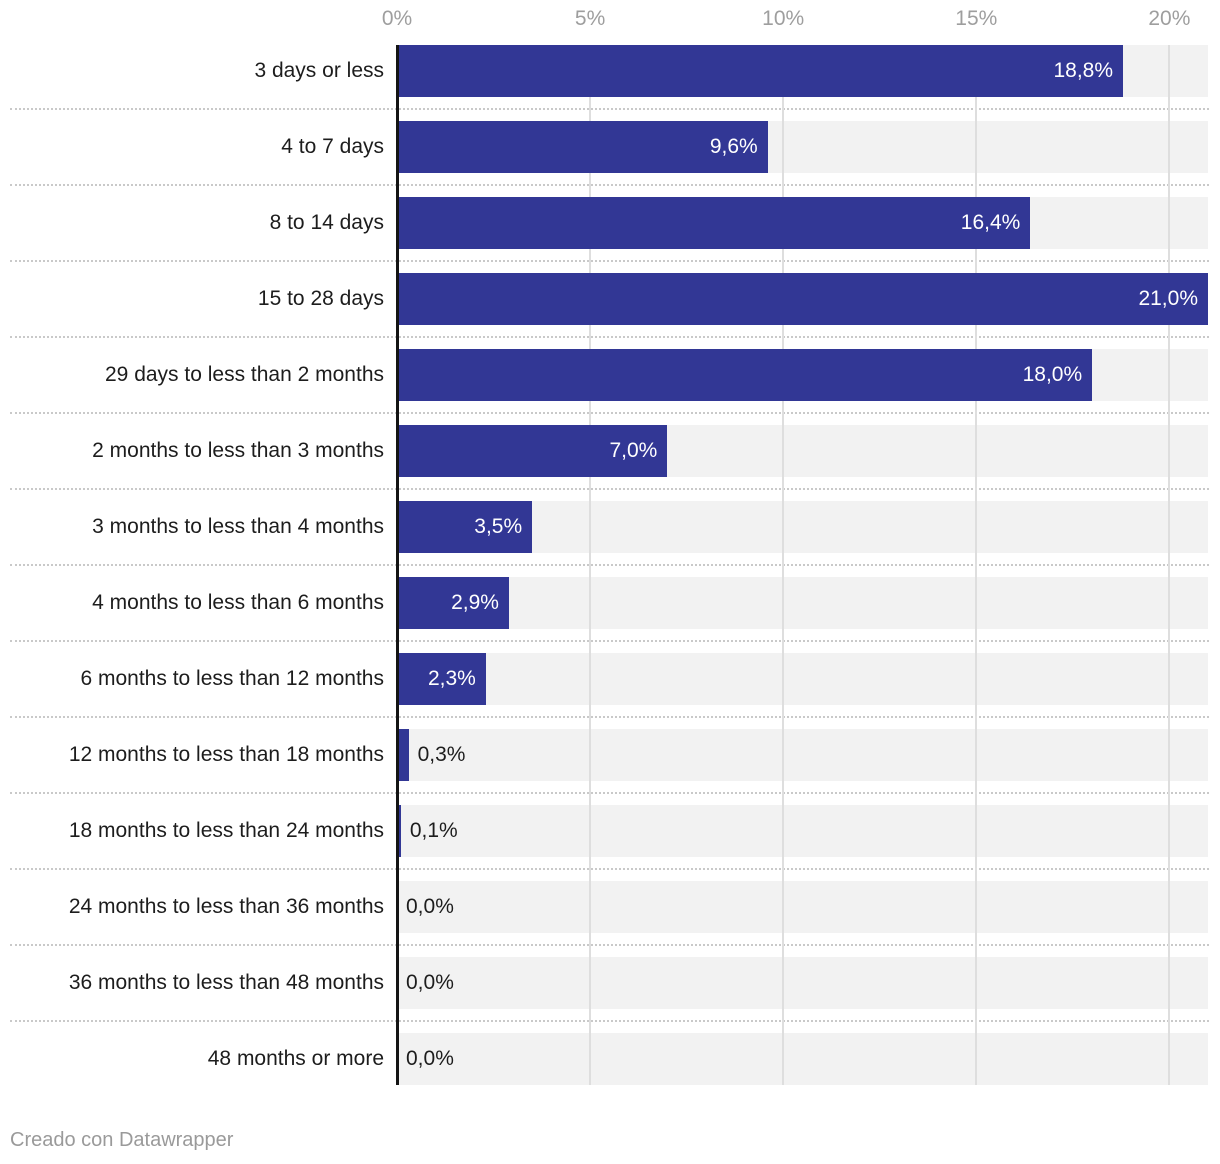  What do you see at coordinates (226, 982) in the screenshot?
I see `category-label: 36 months to less than 48 months` at bounding box center [226, 982].